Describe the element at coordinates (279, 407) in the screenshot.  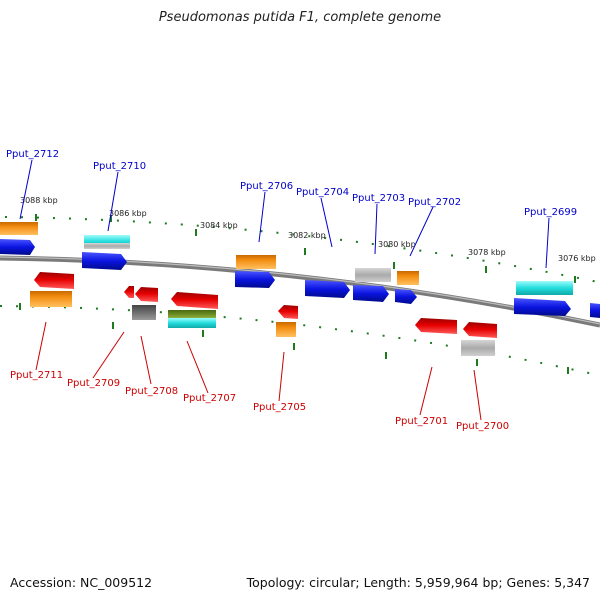
I see `gene-label-pput-2705: Pput_2705` at that location.